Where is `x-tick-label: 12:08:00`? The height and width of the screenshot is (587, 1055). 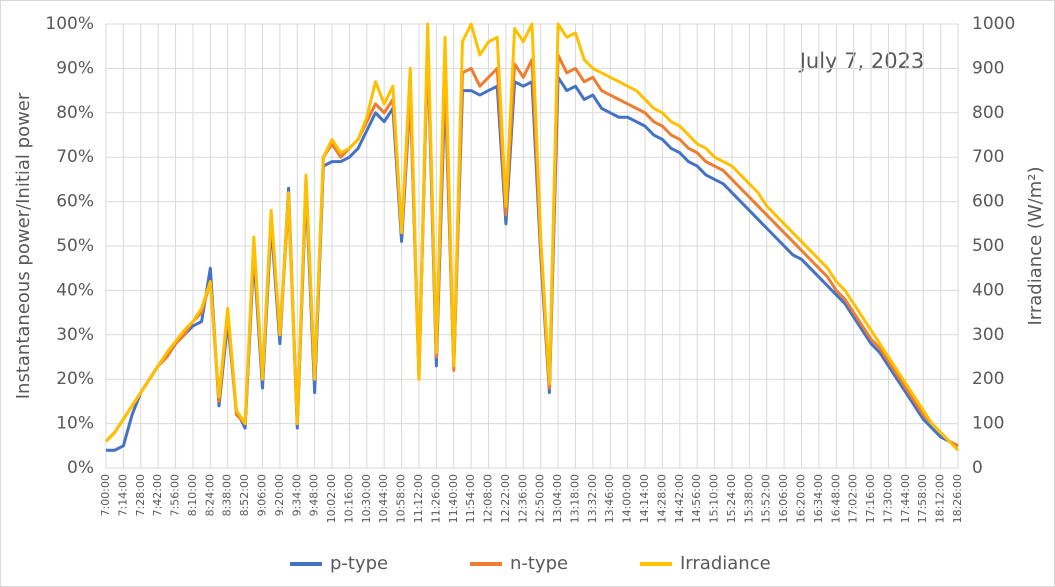 x-tick-label: 12:08:00 is located at coordinates (488, 498).